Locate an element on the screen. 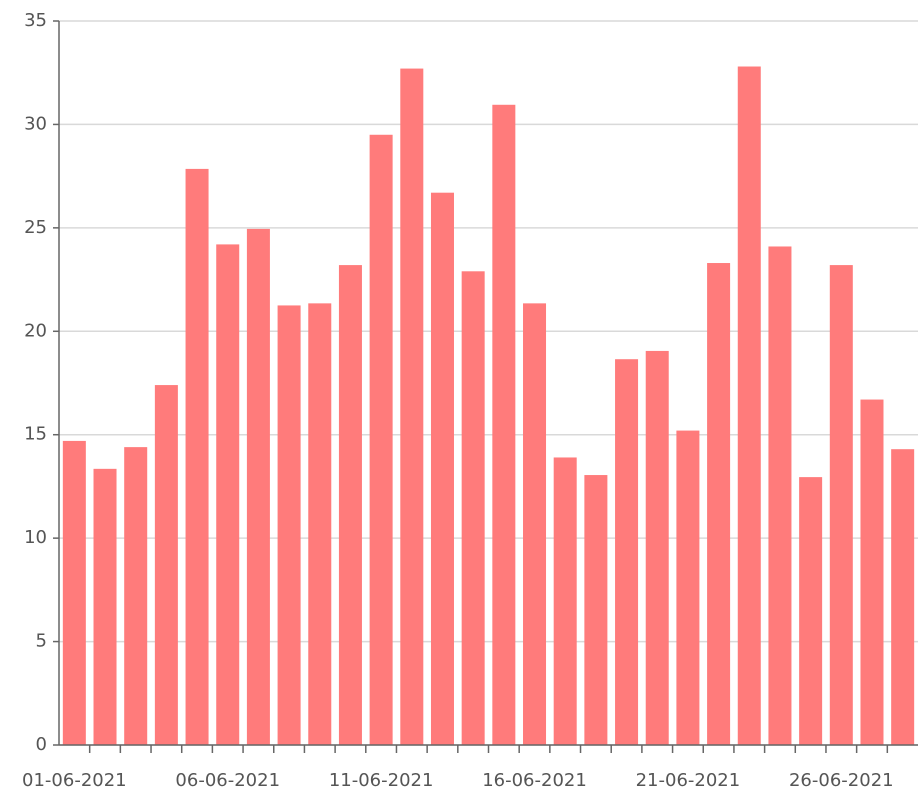  y-tick-label: 30 is located at coordinates (35, 123).